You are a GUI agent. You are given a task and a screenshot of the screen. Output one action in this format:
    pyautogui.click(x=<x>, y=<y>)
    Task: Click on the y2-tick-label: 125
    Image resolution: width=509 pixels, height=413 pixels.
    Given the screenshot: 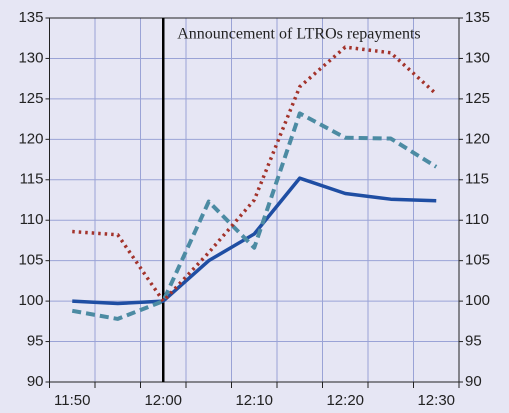 What is the action you would take?
    pyautogui.click(x=477, y=98)
    